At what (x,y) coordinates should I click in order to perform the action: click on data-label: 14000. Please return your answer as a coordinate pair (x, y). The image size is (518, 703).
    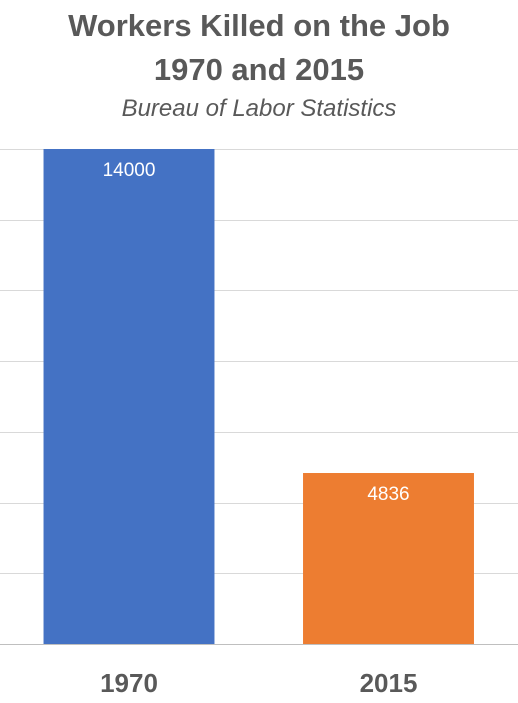
    Looking at the image, I should click on (129, 170).